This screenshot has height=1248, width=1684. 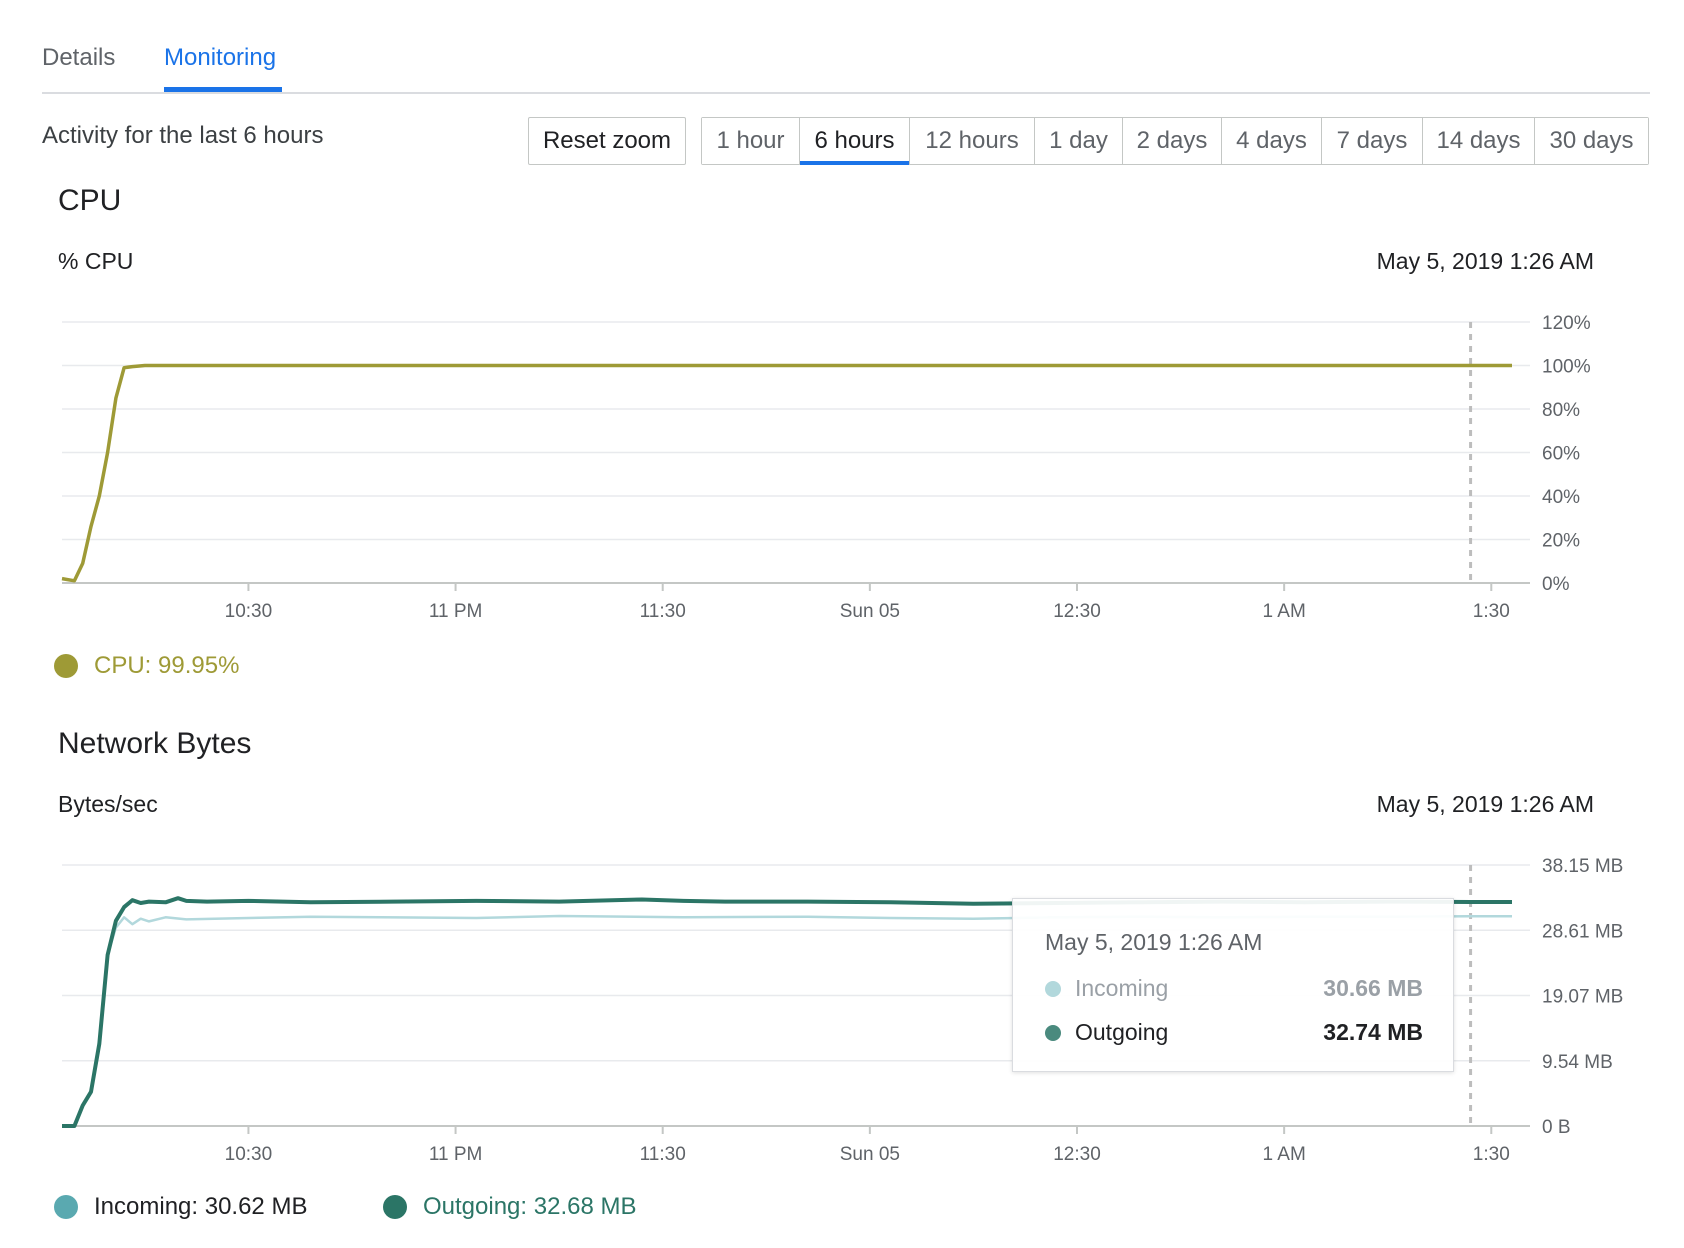 I want to click on cpu-x-tick-label: 10:30, so click(x=249, y=611).